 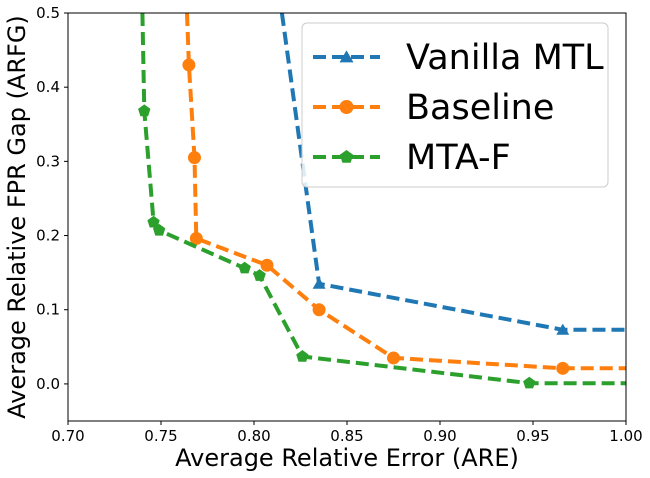 I want to click on legend-label-baseline: Baseline, so click(x=480, y=108).